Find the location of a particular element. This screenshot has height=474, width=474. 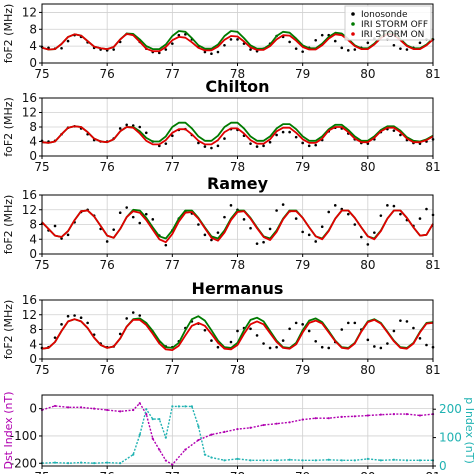

legend-box is located at coordinates (388, 23).